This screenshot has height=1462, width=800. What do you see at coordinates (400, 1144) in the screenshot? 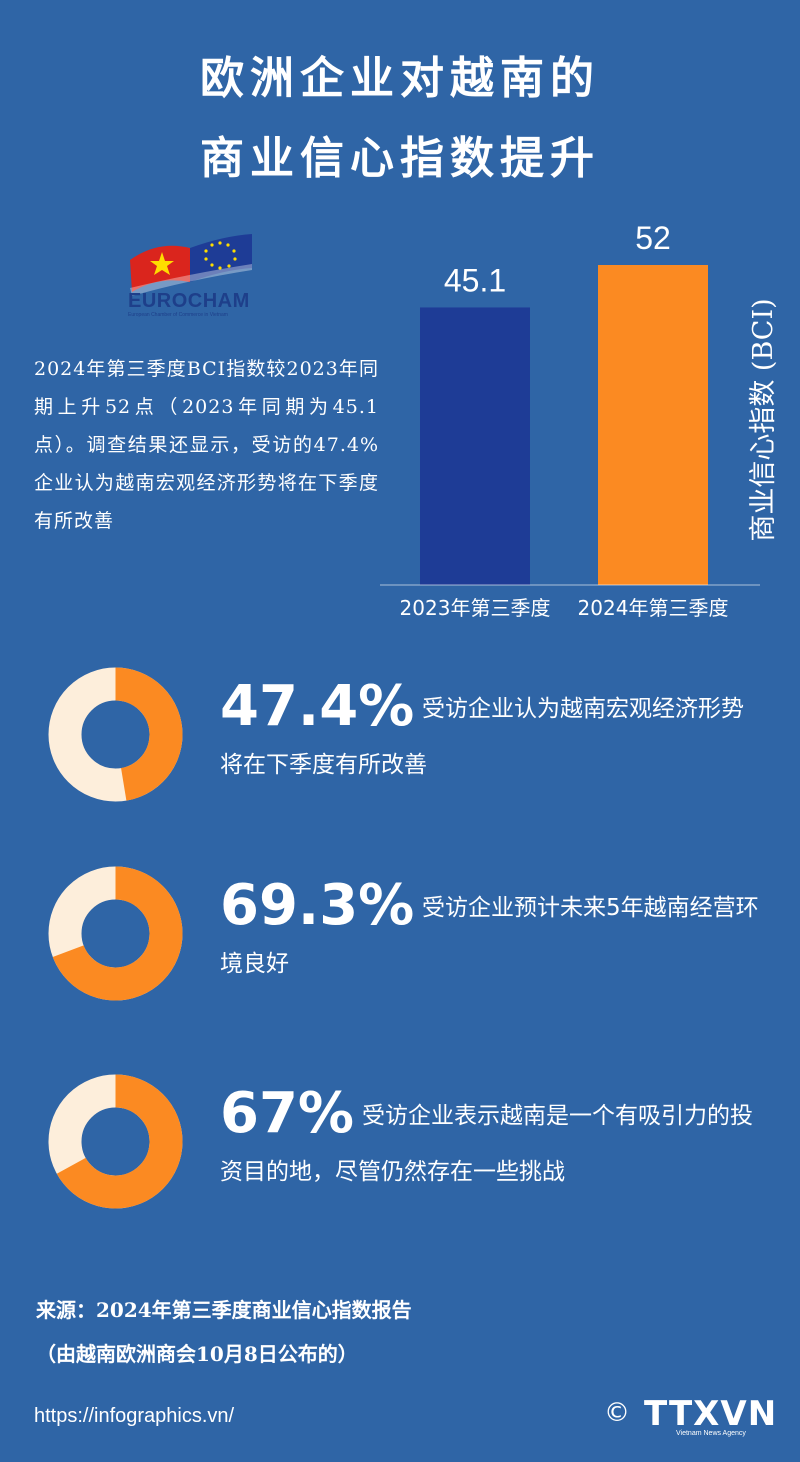
I see `stat-block-3: 67% 受访企业表示越南是一个有吸引力的投 资目的地，尽管仍然存在一些挑战` at bounding box center [400, 1144].